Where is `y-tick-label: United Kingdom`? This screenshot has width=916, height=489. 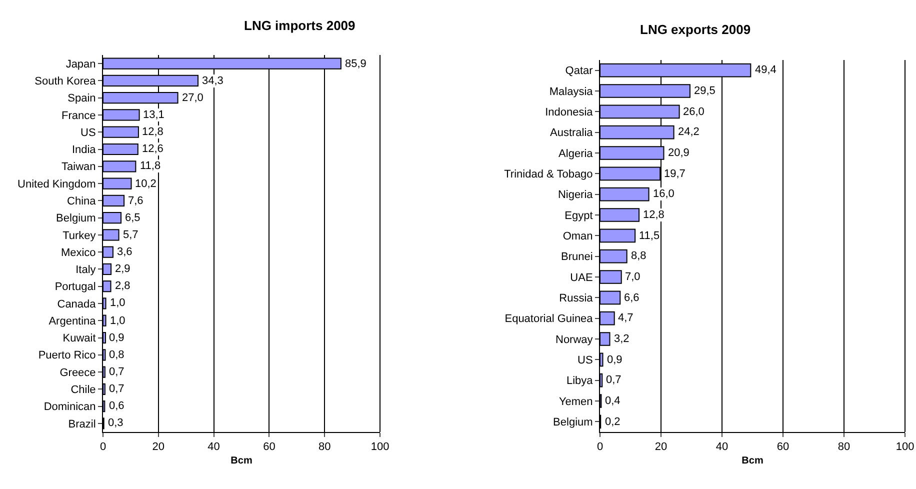
y-tick-label: United Kingdom is located at coordinates (57, 184).